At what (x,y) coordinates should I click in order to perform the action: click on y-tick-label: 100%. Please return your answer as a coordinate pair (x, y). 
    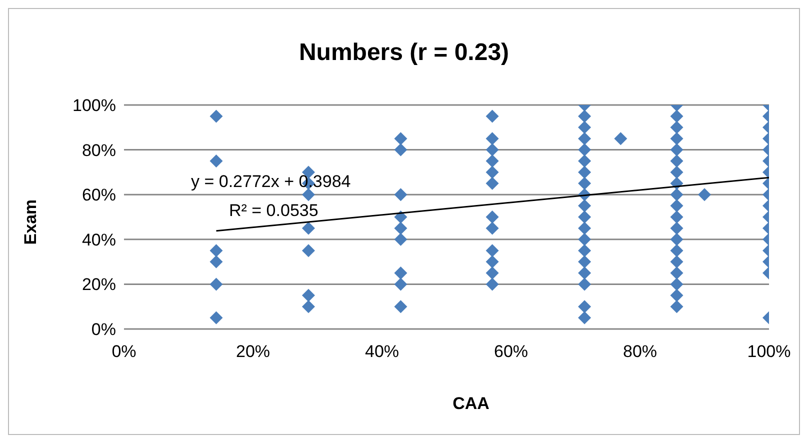
    Looking at the image, I should click on (94, 106).